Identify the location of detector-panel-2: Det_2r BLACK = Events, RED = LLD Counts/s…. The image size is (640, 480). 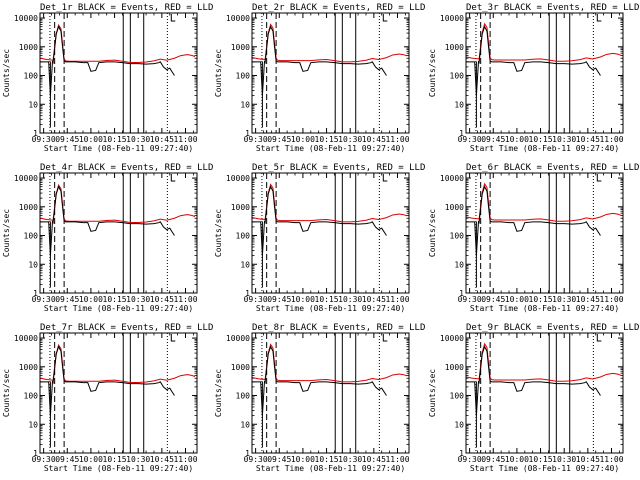
(319, 78).